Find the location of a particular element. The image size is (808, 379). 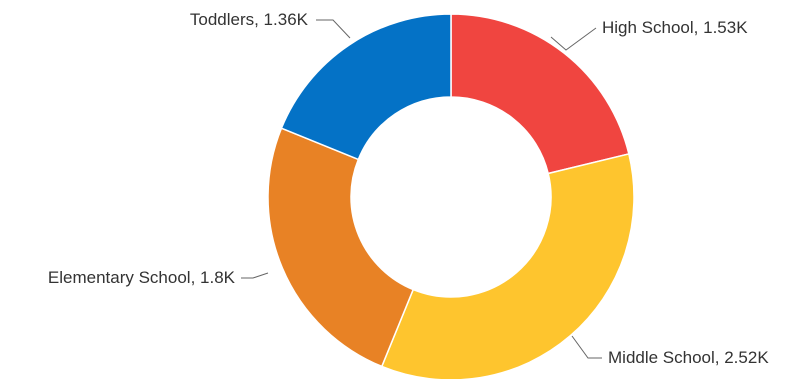

leader-line-high-school is located at coordinates (573, 39).